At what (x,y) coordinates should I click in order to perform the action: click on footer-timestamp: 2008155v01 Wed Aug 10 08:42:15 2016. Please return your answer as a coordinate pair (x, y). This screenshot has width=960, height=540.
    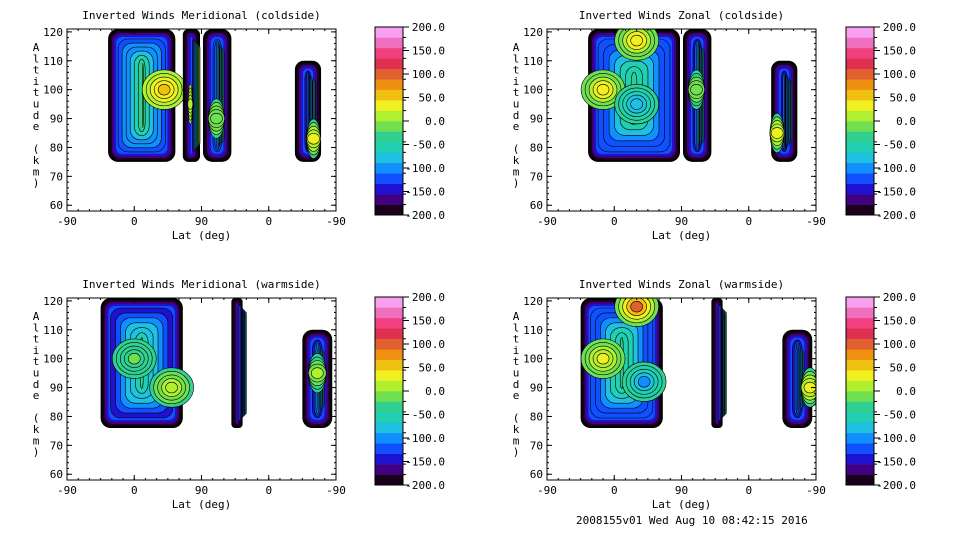
    Looking at the image, I should click on (692, 520).